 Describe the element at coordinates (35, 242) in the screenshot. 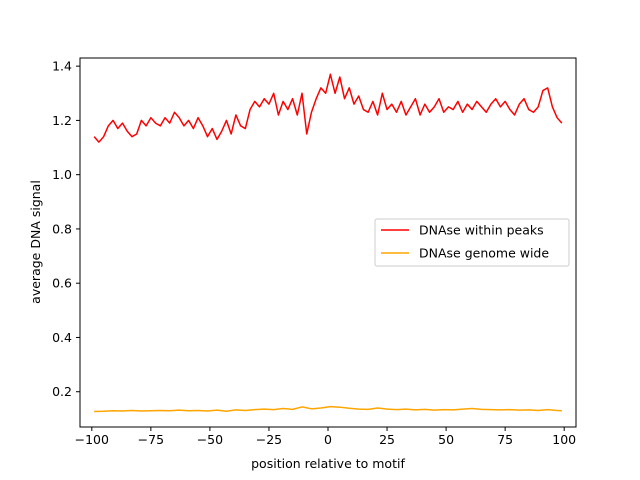

I see `y-axis-label: average DNA signal` at that location.